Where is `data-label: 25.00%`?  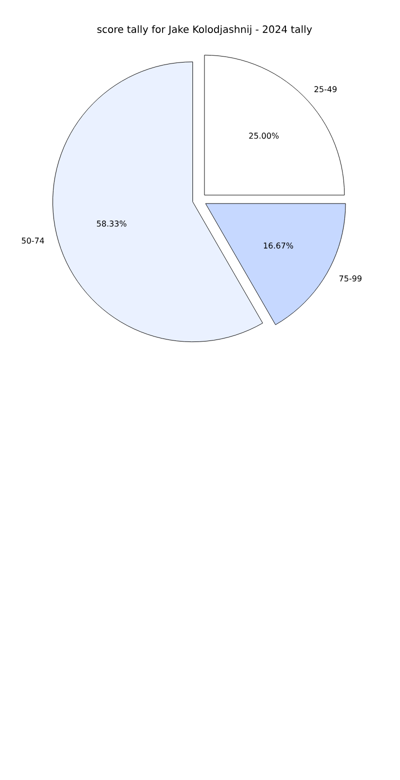
data-label: 25.00% is located at coordinates (264, 135).